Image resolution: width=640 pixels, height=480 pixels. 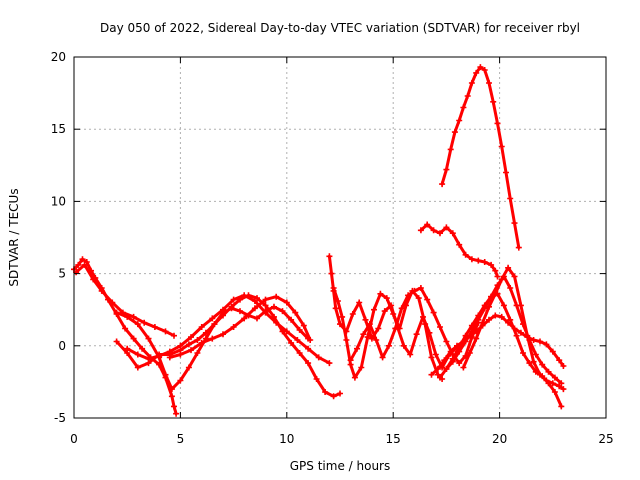 What do you see at coordinates (60, 418) in the screenshot?
I see `y-tick-label: -5` at bounding box center [60, 418].